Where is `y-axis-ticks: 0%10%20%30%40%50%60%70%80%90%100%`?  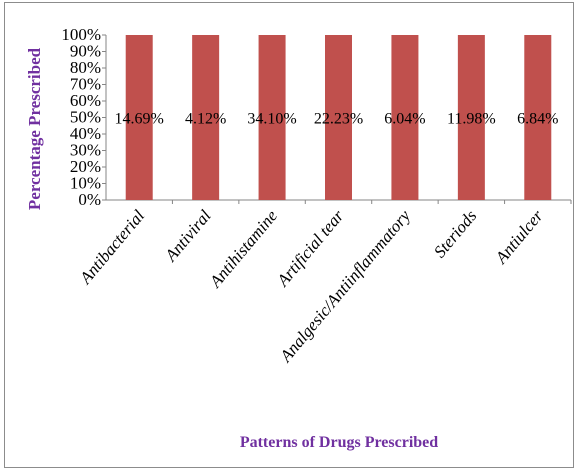
y-axis-ticks: 0%10%20%30%40%50%60%70%80%90%100% is located at coordinates (83, 117).